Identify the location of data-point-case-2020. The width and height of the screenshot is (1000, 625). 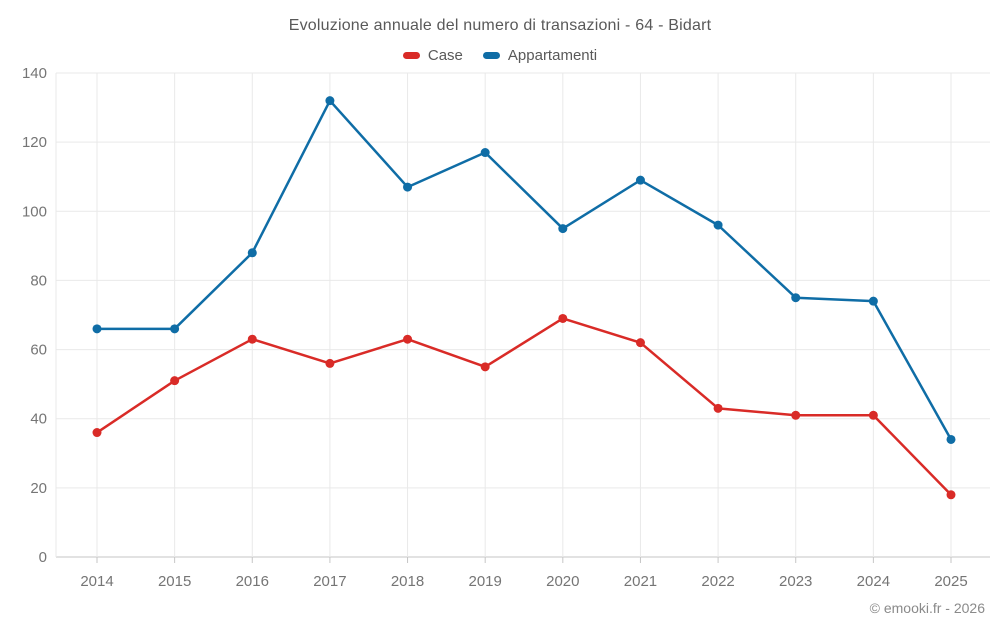
(563, 318).